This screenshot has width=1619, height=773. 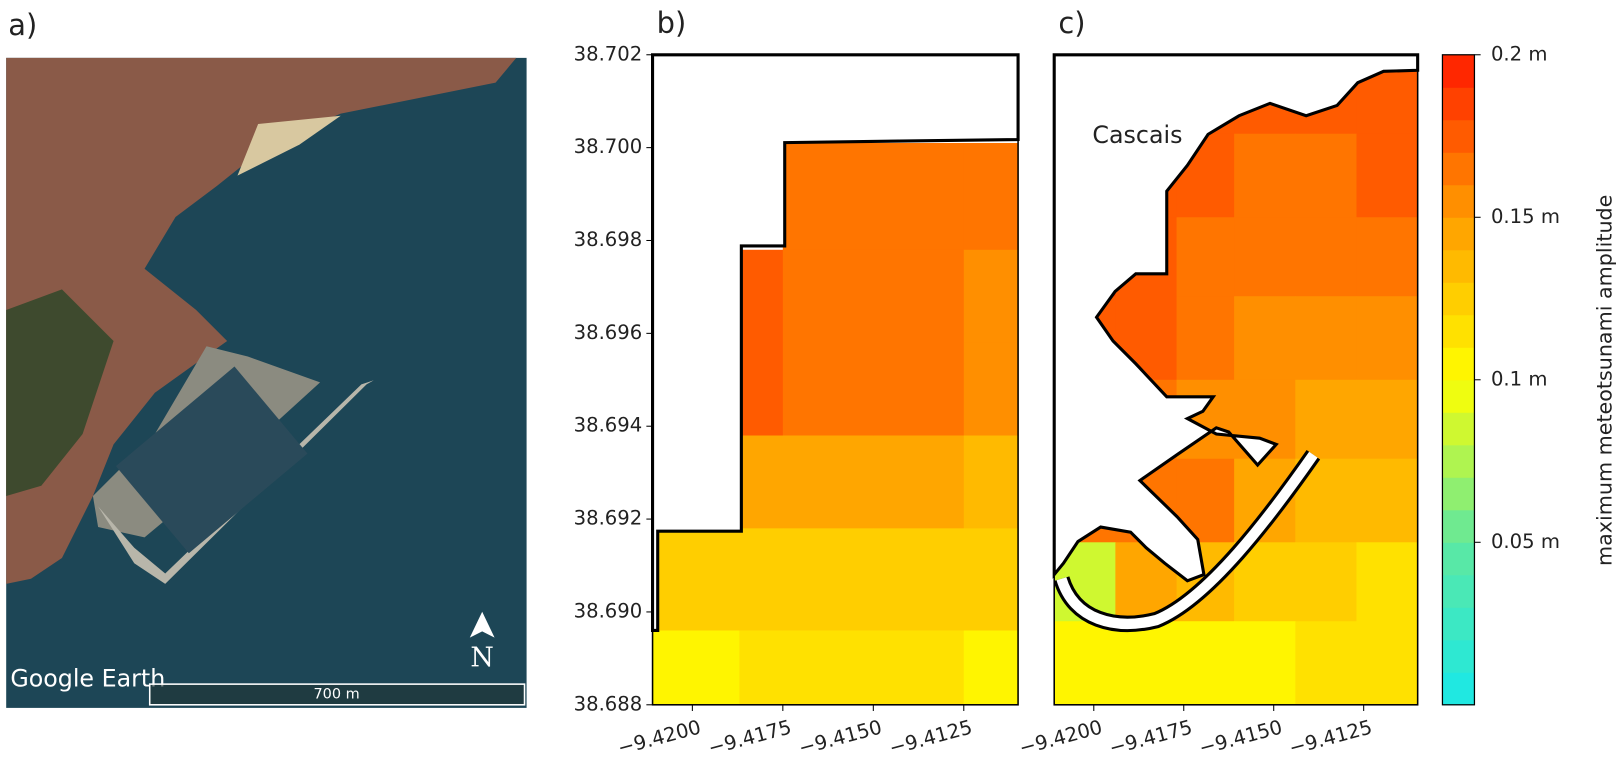 I want to click on colorbar-label: maximum meteotsunami amplitude, so click(x=1605, y=380).